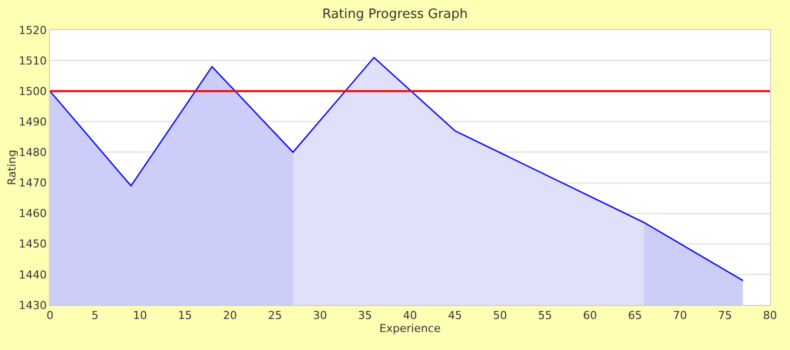 The width and height of the screenshot is (790, 350). What do you see at coordinates (410, 329) in the screenshot?
I see `x-axis-title: Experience` at bounding box center [410, 329].